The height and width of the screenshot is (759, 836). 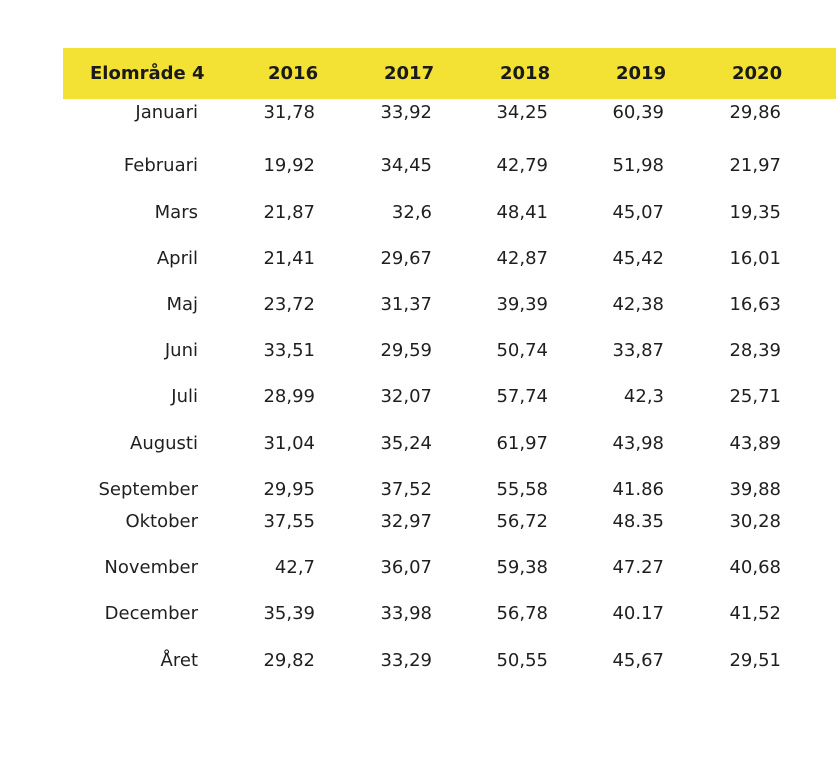 What do you see at coordinates (755, 489) in the screenshot?
I see `table-cell: 39,88` at bounding box center [755, 489].